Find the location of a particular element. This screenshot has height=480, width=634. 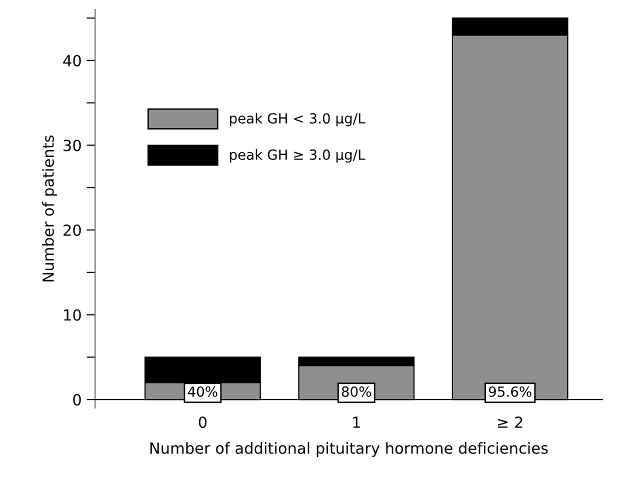

x-tick-label: 1 is located at coordinates (356, 422).